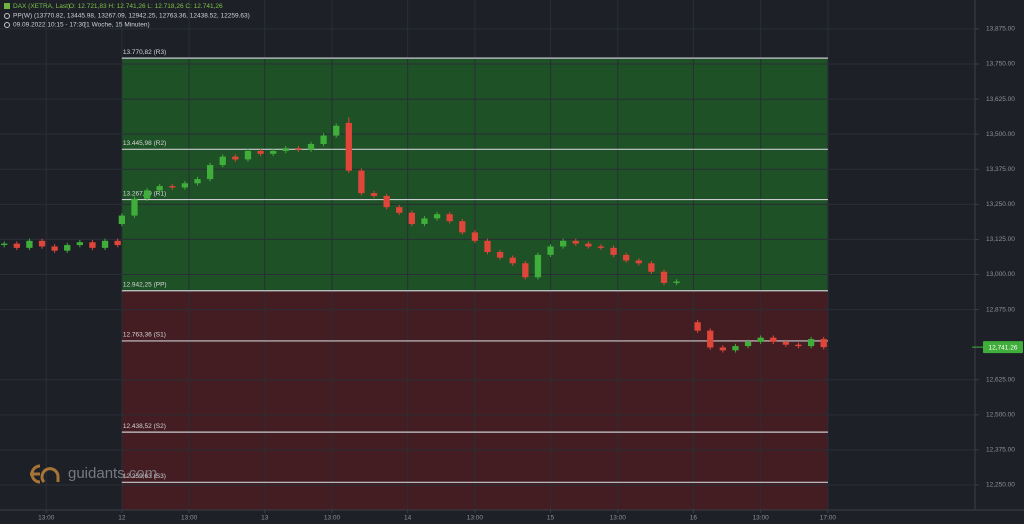 The width and height of the screenshot is (1024, 524). I want to click on y-tick-label: 13,375.00, so click(1000, 169).